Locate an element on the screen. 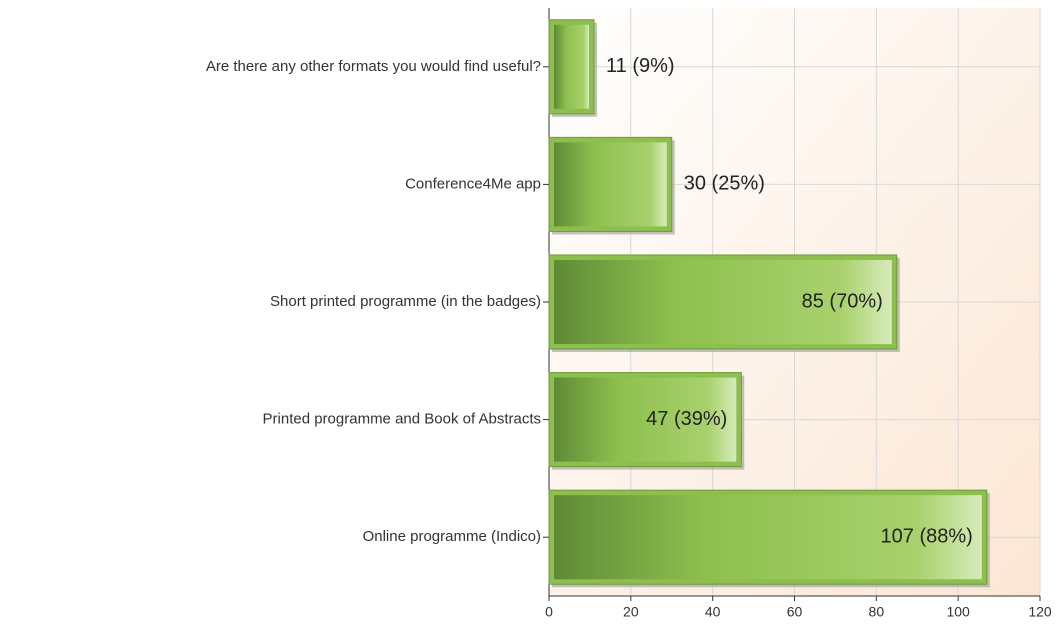 The image size is (1061, 626). x-tick-label: 80 is located at coordinates (877, 612).